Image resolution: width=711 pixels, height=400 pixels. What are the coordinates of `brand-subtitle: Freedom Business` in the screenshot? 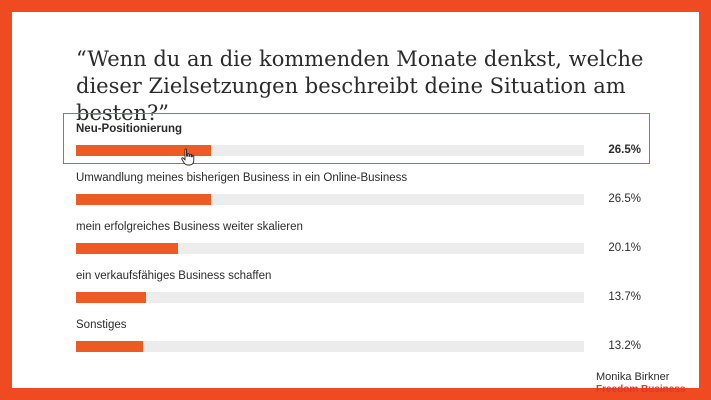 It's located at (641, 389).